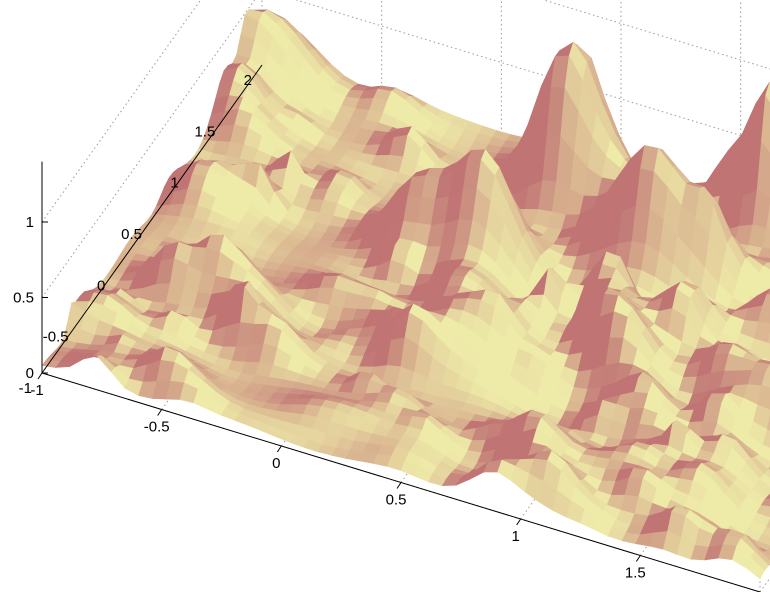 The width and height of the screenshot is (770, 592). What do you see at coordinates (56, 337) in the screenshot?
I see `y-left-tick-label: -0.5` at bounding box center [56, 337].